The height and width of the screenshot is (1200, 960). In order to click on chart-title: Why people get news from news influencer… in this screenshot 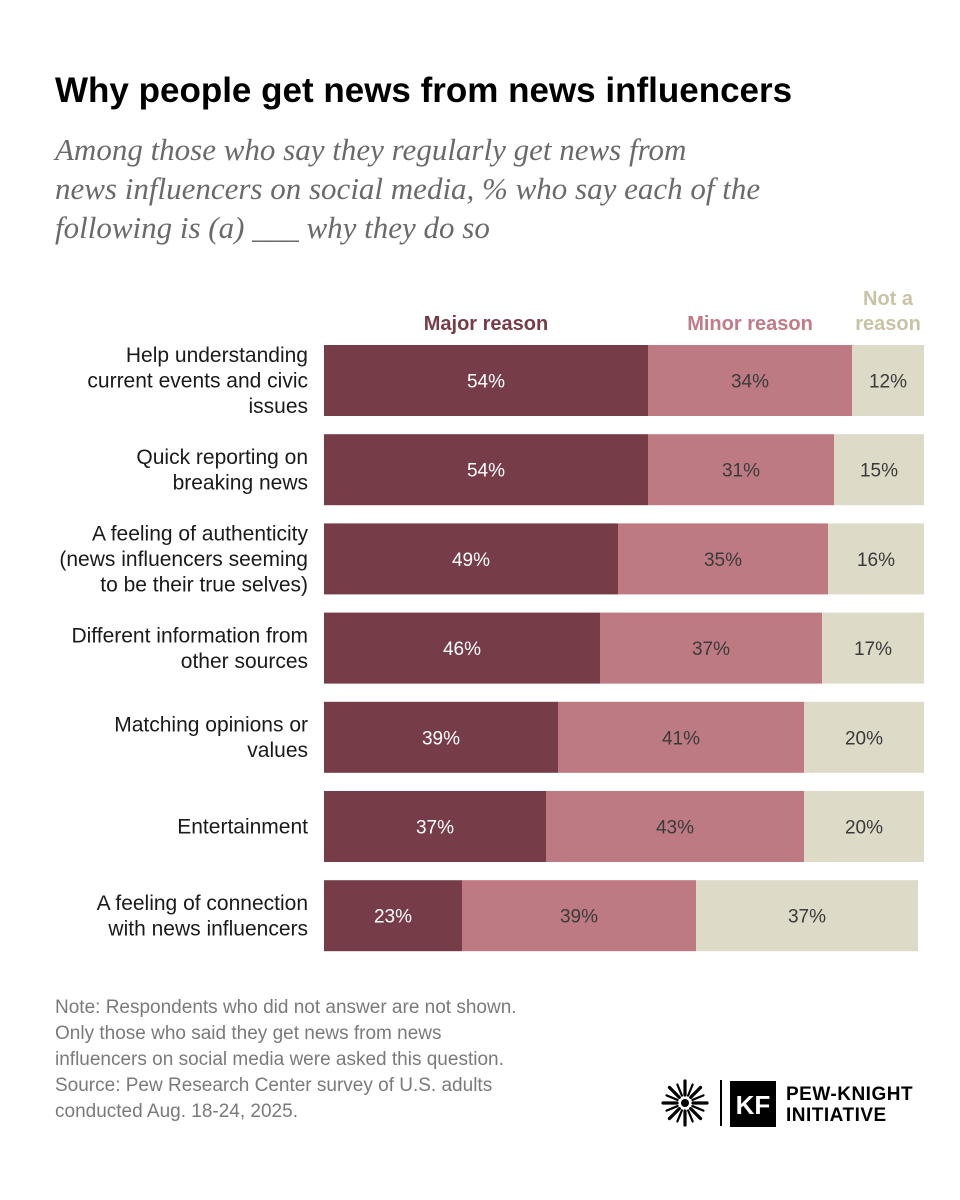, I will do `click(424, 90)`.